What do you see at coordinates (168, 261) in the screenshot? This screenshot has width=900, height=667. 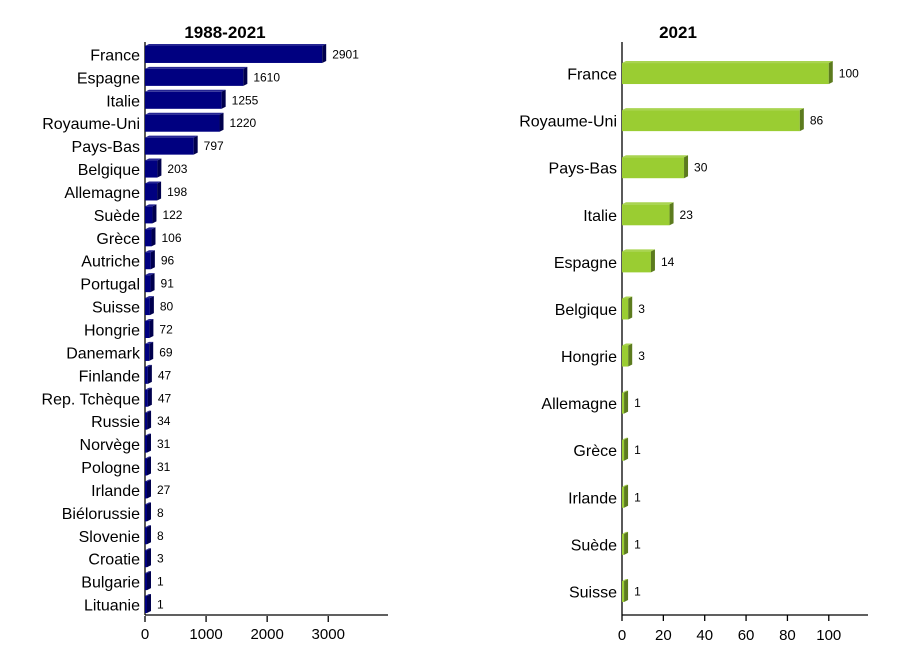 I see `data-label: 96` at bounding box center [168, 261].